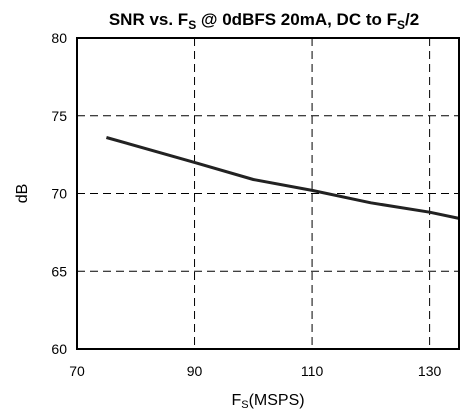 The width and height of the screenshot is (467, 415). I want to click on title-sub2: S, so click(401, 25).